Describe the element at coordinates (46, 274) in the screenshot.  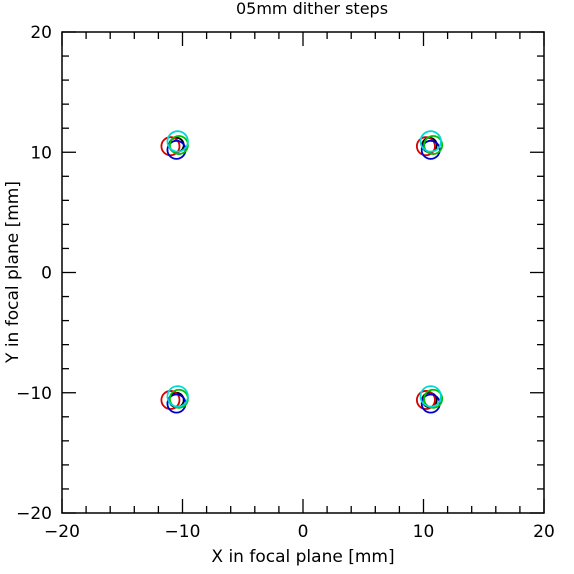
I see `y-tick-label: 0` at that location.